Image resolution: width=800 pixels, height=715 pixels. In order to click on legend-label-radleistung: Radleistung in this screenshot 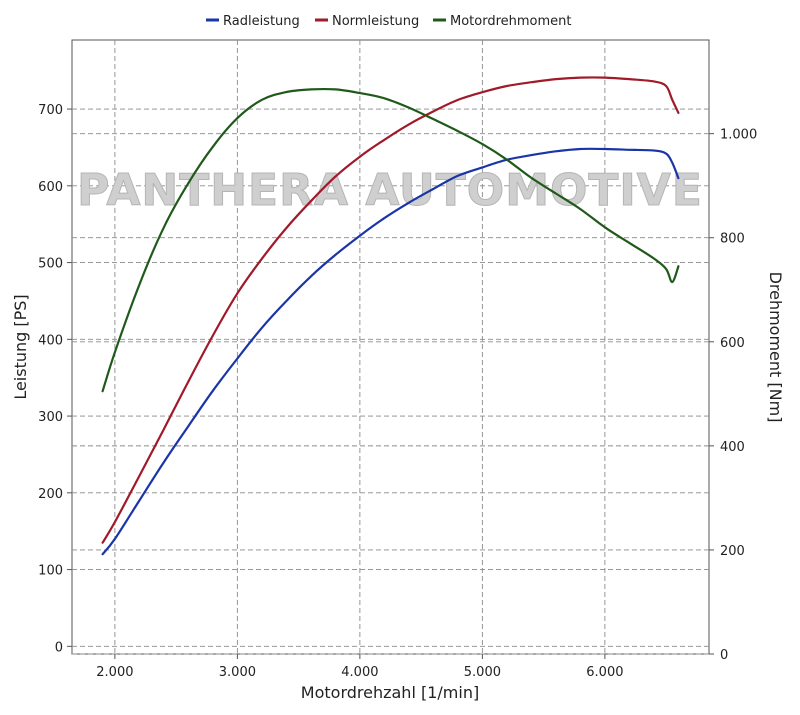, I will do `click(261, 21)`.